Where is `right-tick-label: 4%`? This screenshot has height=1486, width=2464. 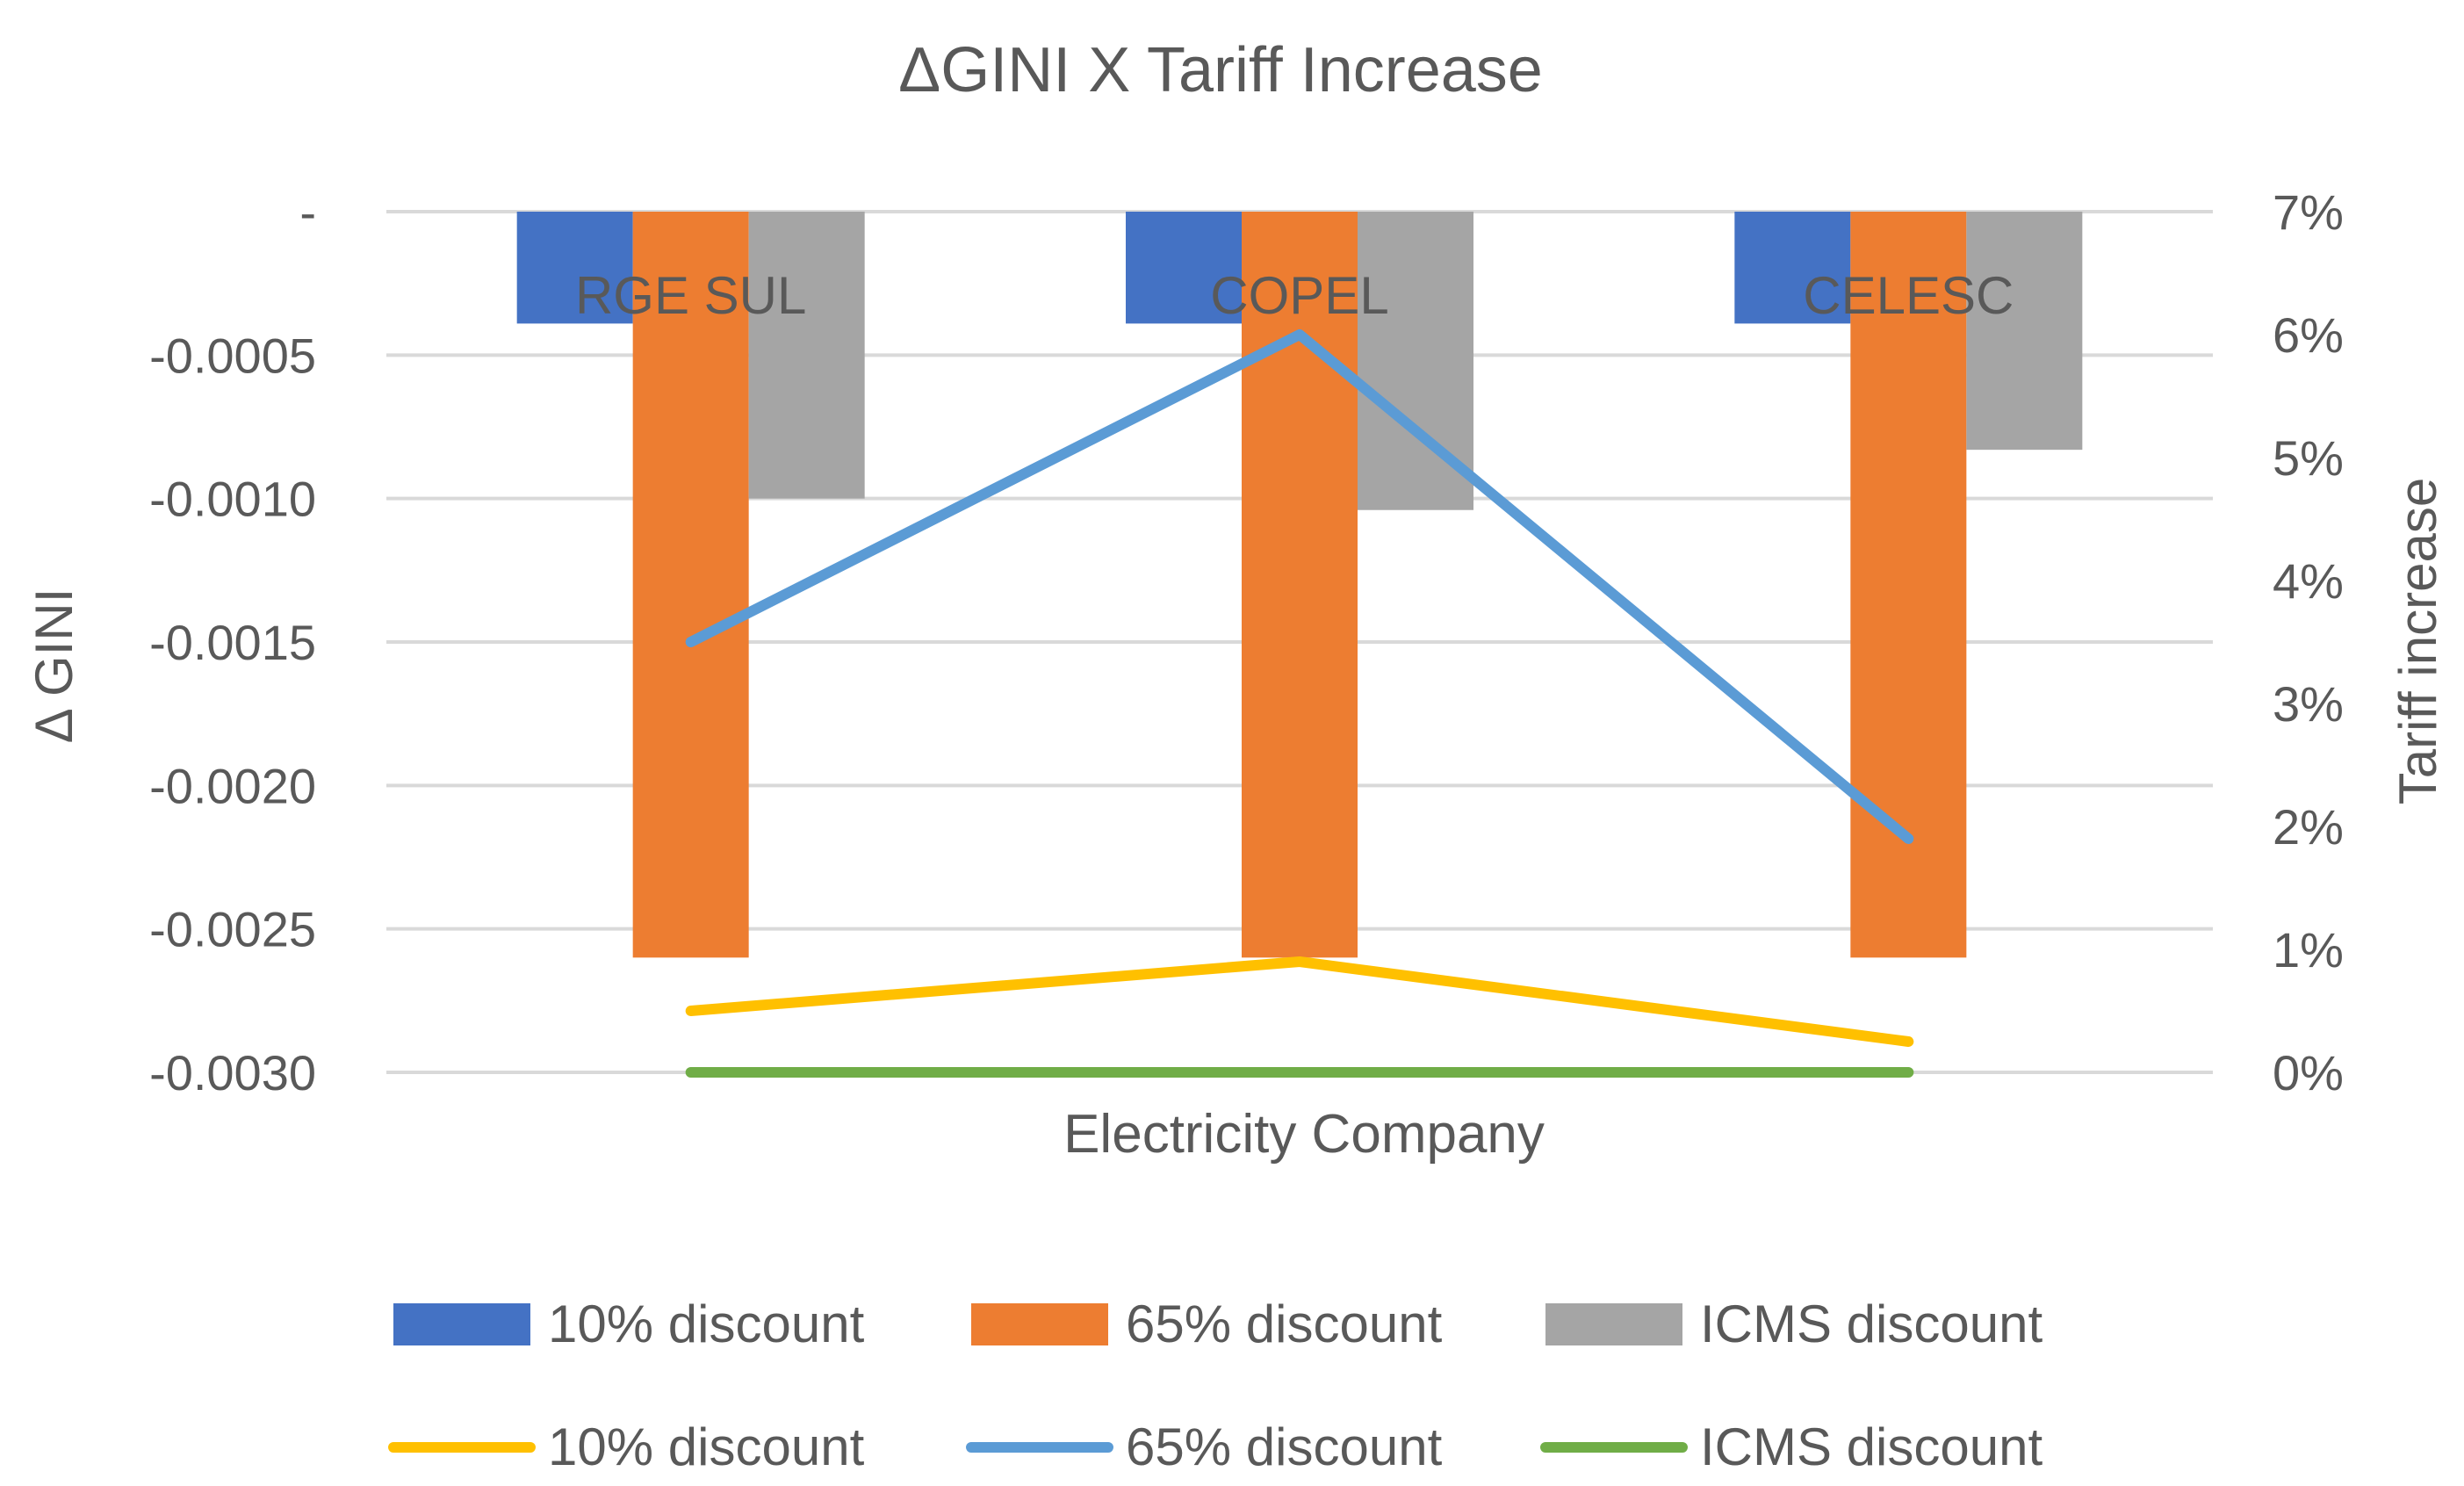
right-tick-label: 4% is located at coordinates (2308, 581).